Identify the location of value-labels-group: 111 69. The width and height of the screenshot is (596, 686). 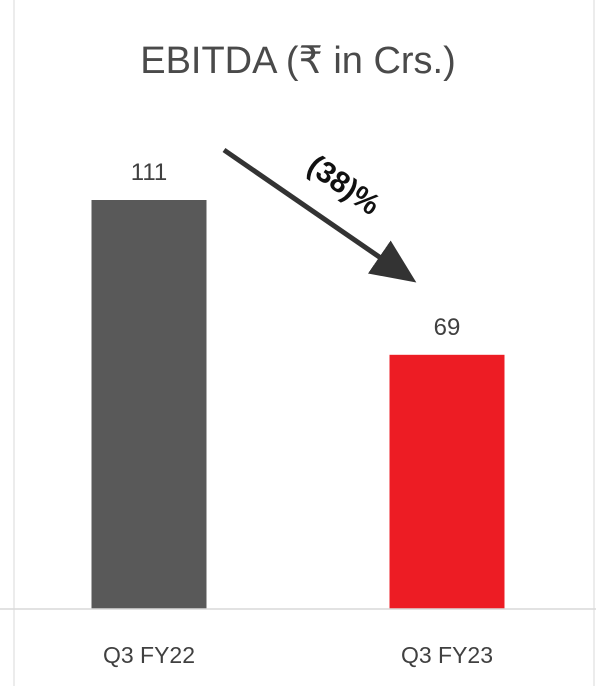
(296, 250).